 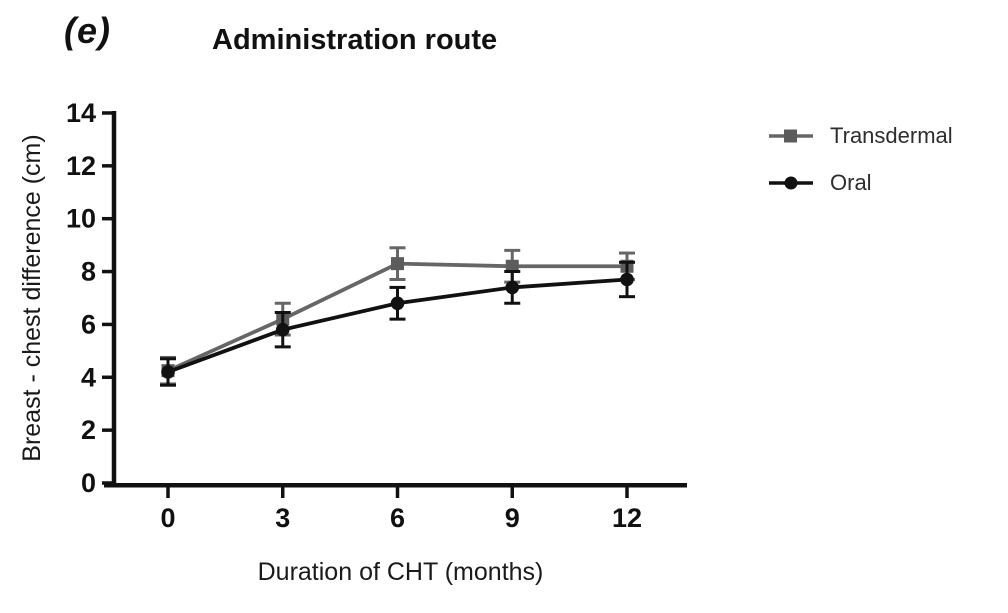 What do you see at coordinates (88, 272) in the screenshot?
I see `svg-text: 8` at bounding box center [88, 272].